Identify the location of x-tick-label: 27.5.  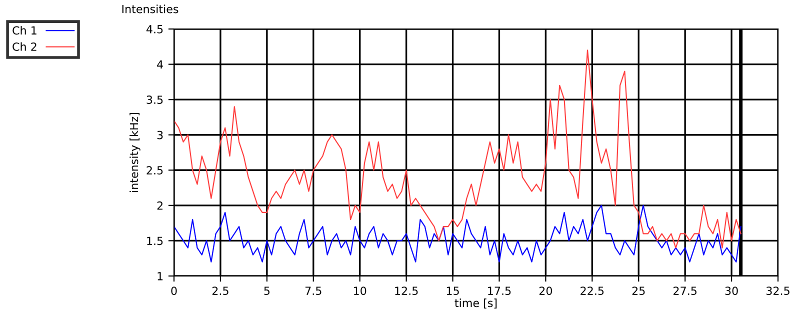
(685, 291).